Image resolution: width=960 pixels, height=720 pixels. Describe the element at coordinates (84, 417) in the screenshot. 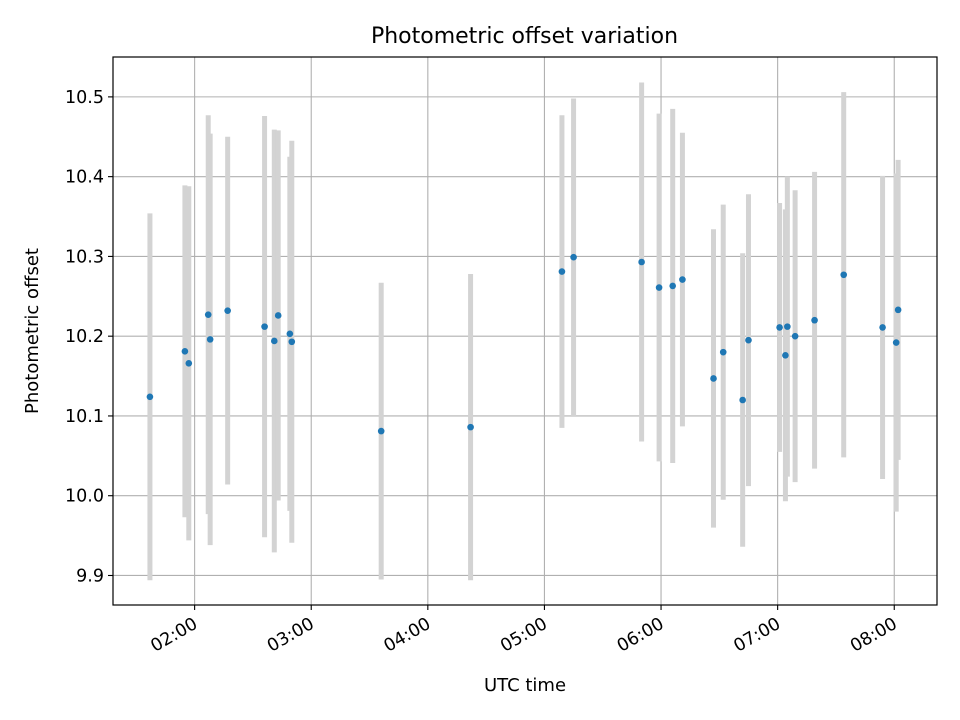

I see `y-tick-label: 10.1` at that location.